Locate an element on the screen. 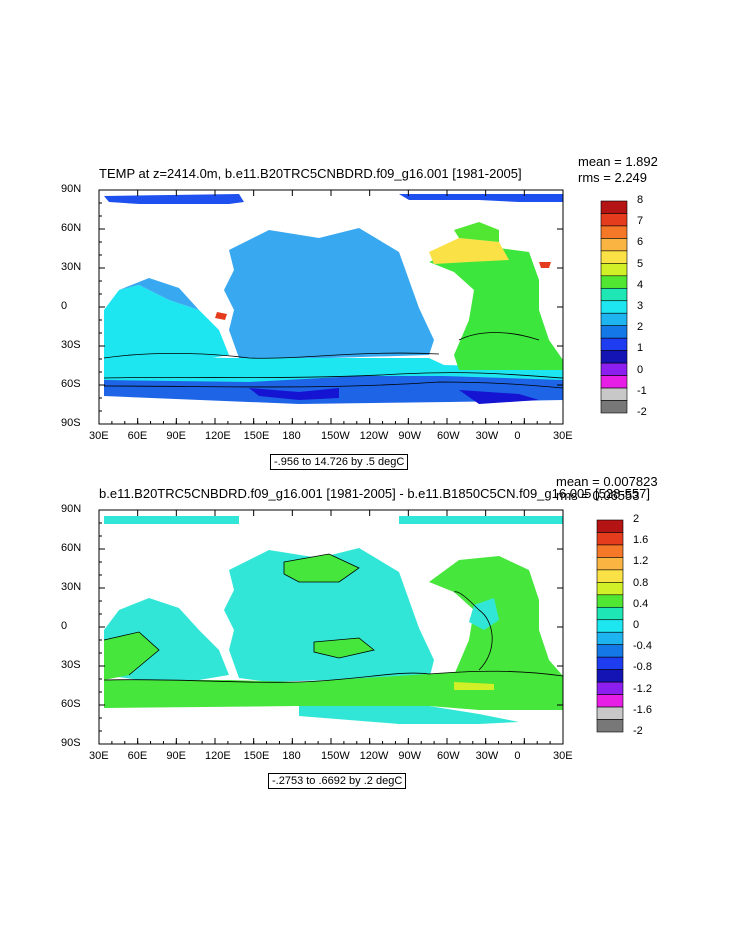  lon-label: 90E is located at coordinates (176, 756).